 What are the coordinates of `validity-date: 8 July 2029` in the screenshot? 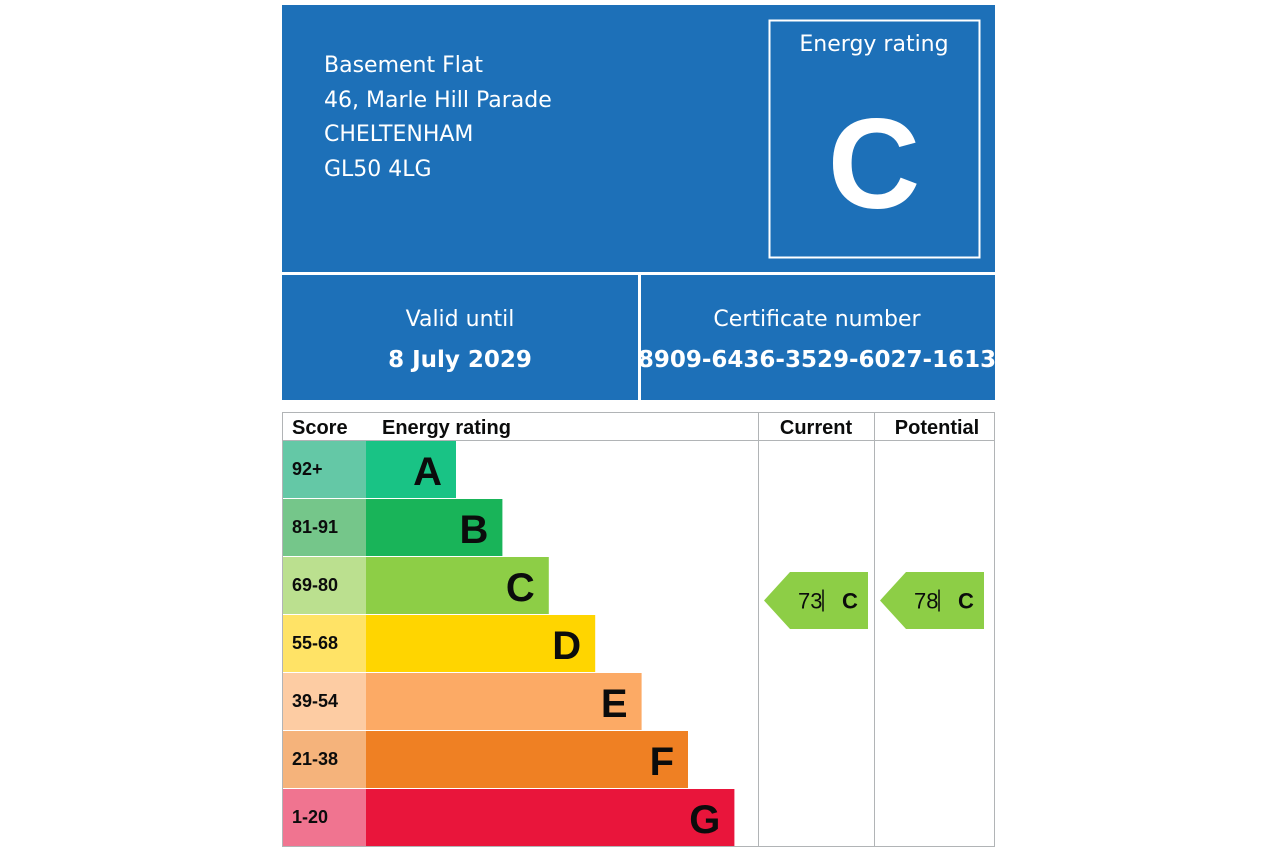 It's located at (460, 360).